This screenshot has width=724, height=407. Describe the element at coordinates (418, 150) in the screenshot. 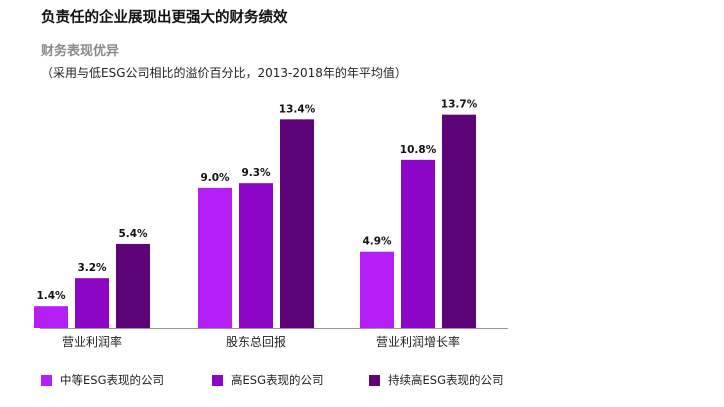

I see `data-label-2-cat-3: 10.8%` at that location.